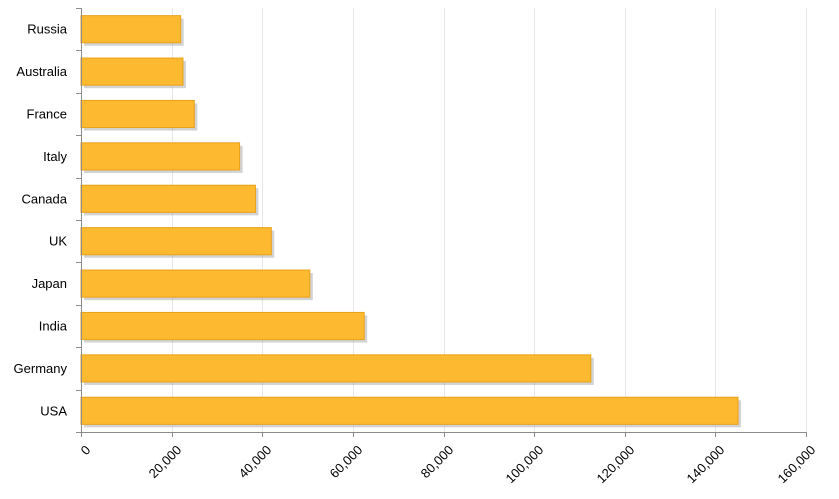 The height and width of the screenshot is (499, 839). What do you see at coordinates (49, 283) in the screenshot?
I see `category-label-japan: Japan` at bounding box center [49, 283].